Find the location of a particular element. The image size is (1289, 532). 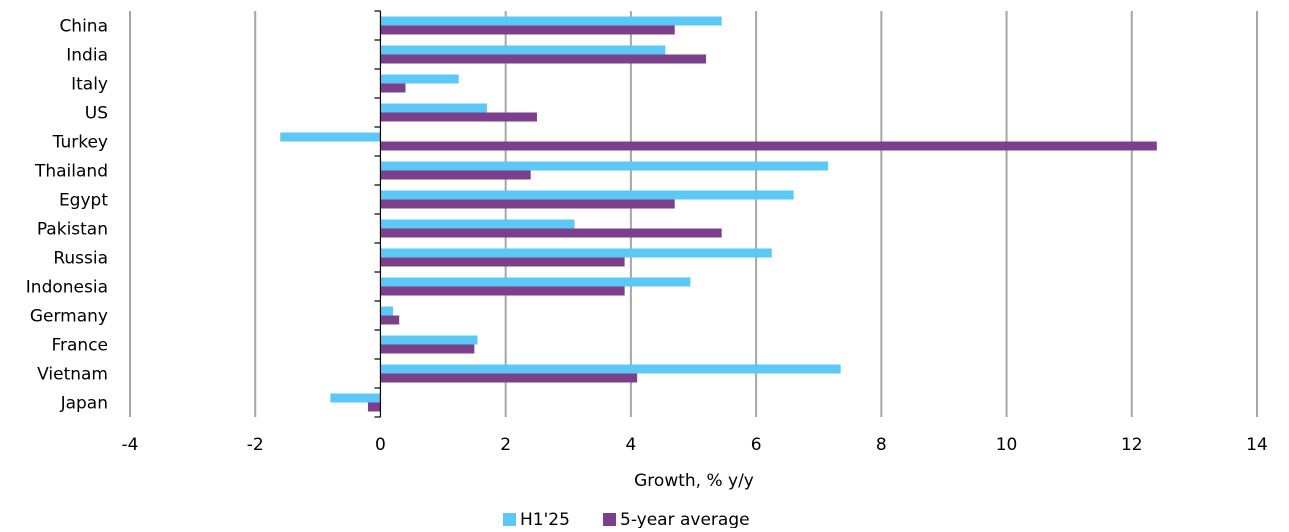

bar-5-year-average-thailand is located at coordinates (455, 175).